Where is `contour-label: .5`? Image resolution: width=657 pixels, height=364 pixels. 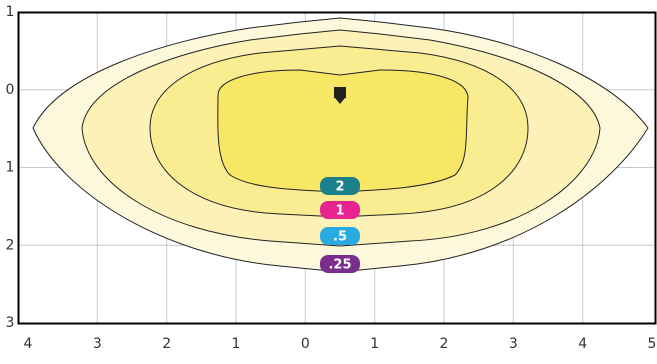 contour-label: .5 is located at coordinates (340, 237).